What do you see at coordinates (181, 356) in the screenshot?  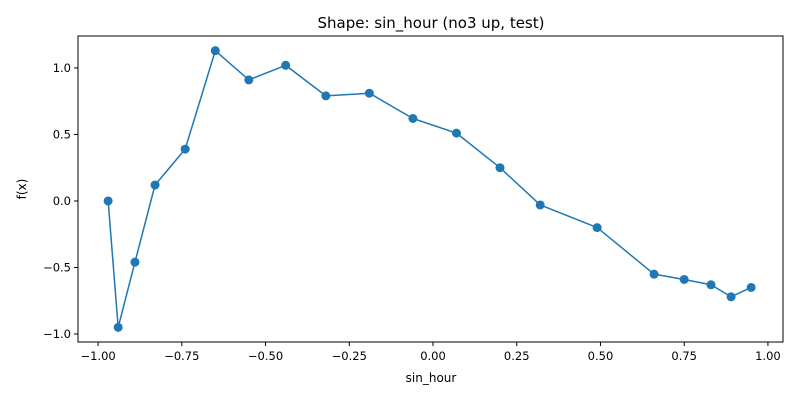 I see `x-tick-label: −0.75` at bounding box center [181, 356].